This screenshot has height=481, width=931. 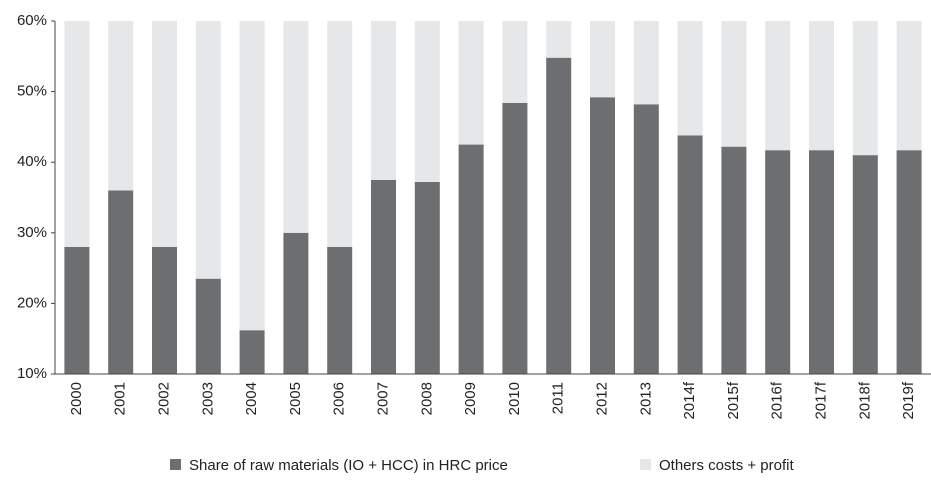 What do you see at coordinates (339, 398) in the screenshot?
I see `x-tick-label: 2006` at bounding box center [339, 398].